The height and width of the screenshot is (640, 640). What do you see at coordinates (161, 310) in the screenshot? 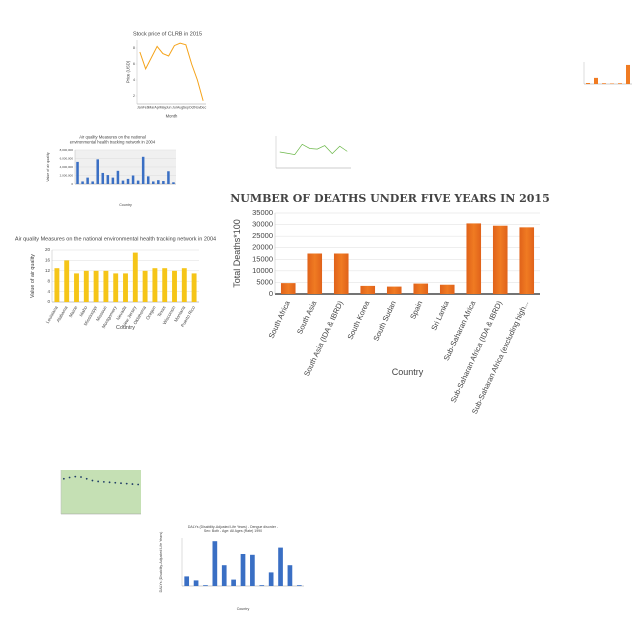
I see `x-tick-label: Texas` at bounding box center [161, 310].